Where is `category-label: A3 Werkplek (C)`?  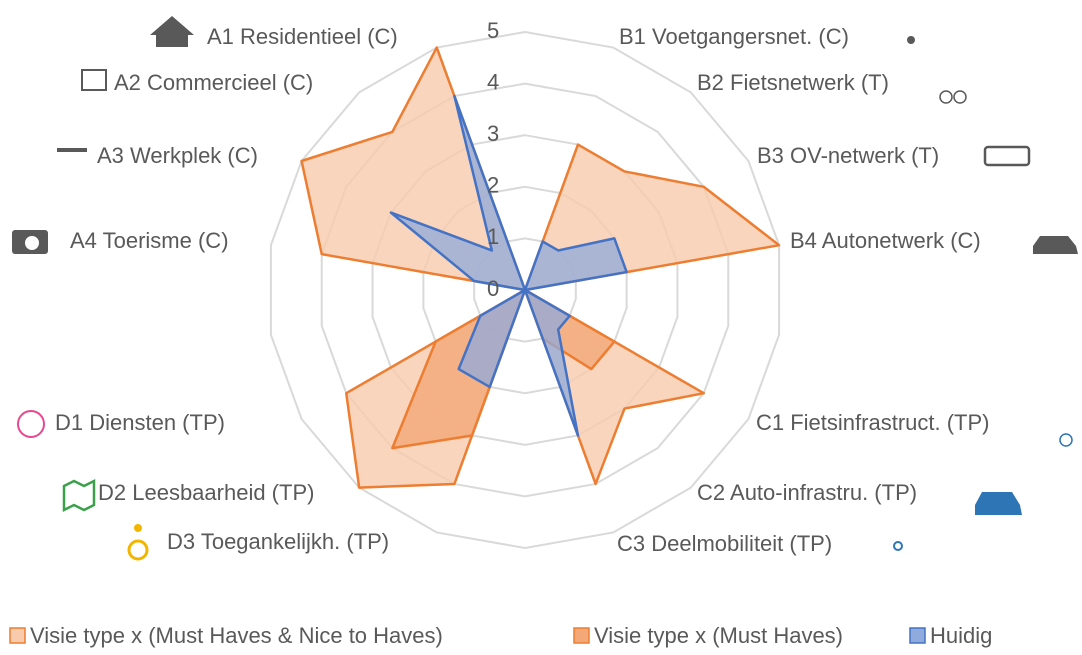 category-label: A3 Werkplek (C) is located at coordinates (177, 155).